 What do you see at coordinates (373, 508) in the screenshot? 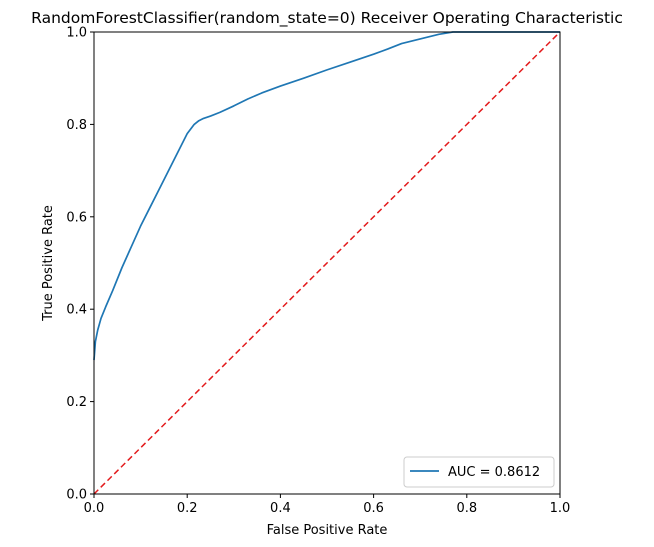
I see `x-tick-label: 0.6` at bounding box center [373, 508].